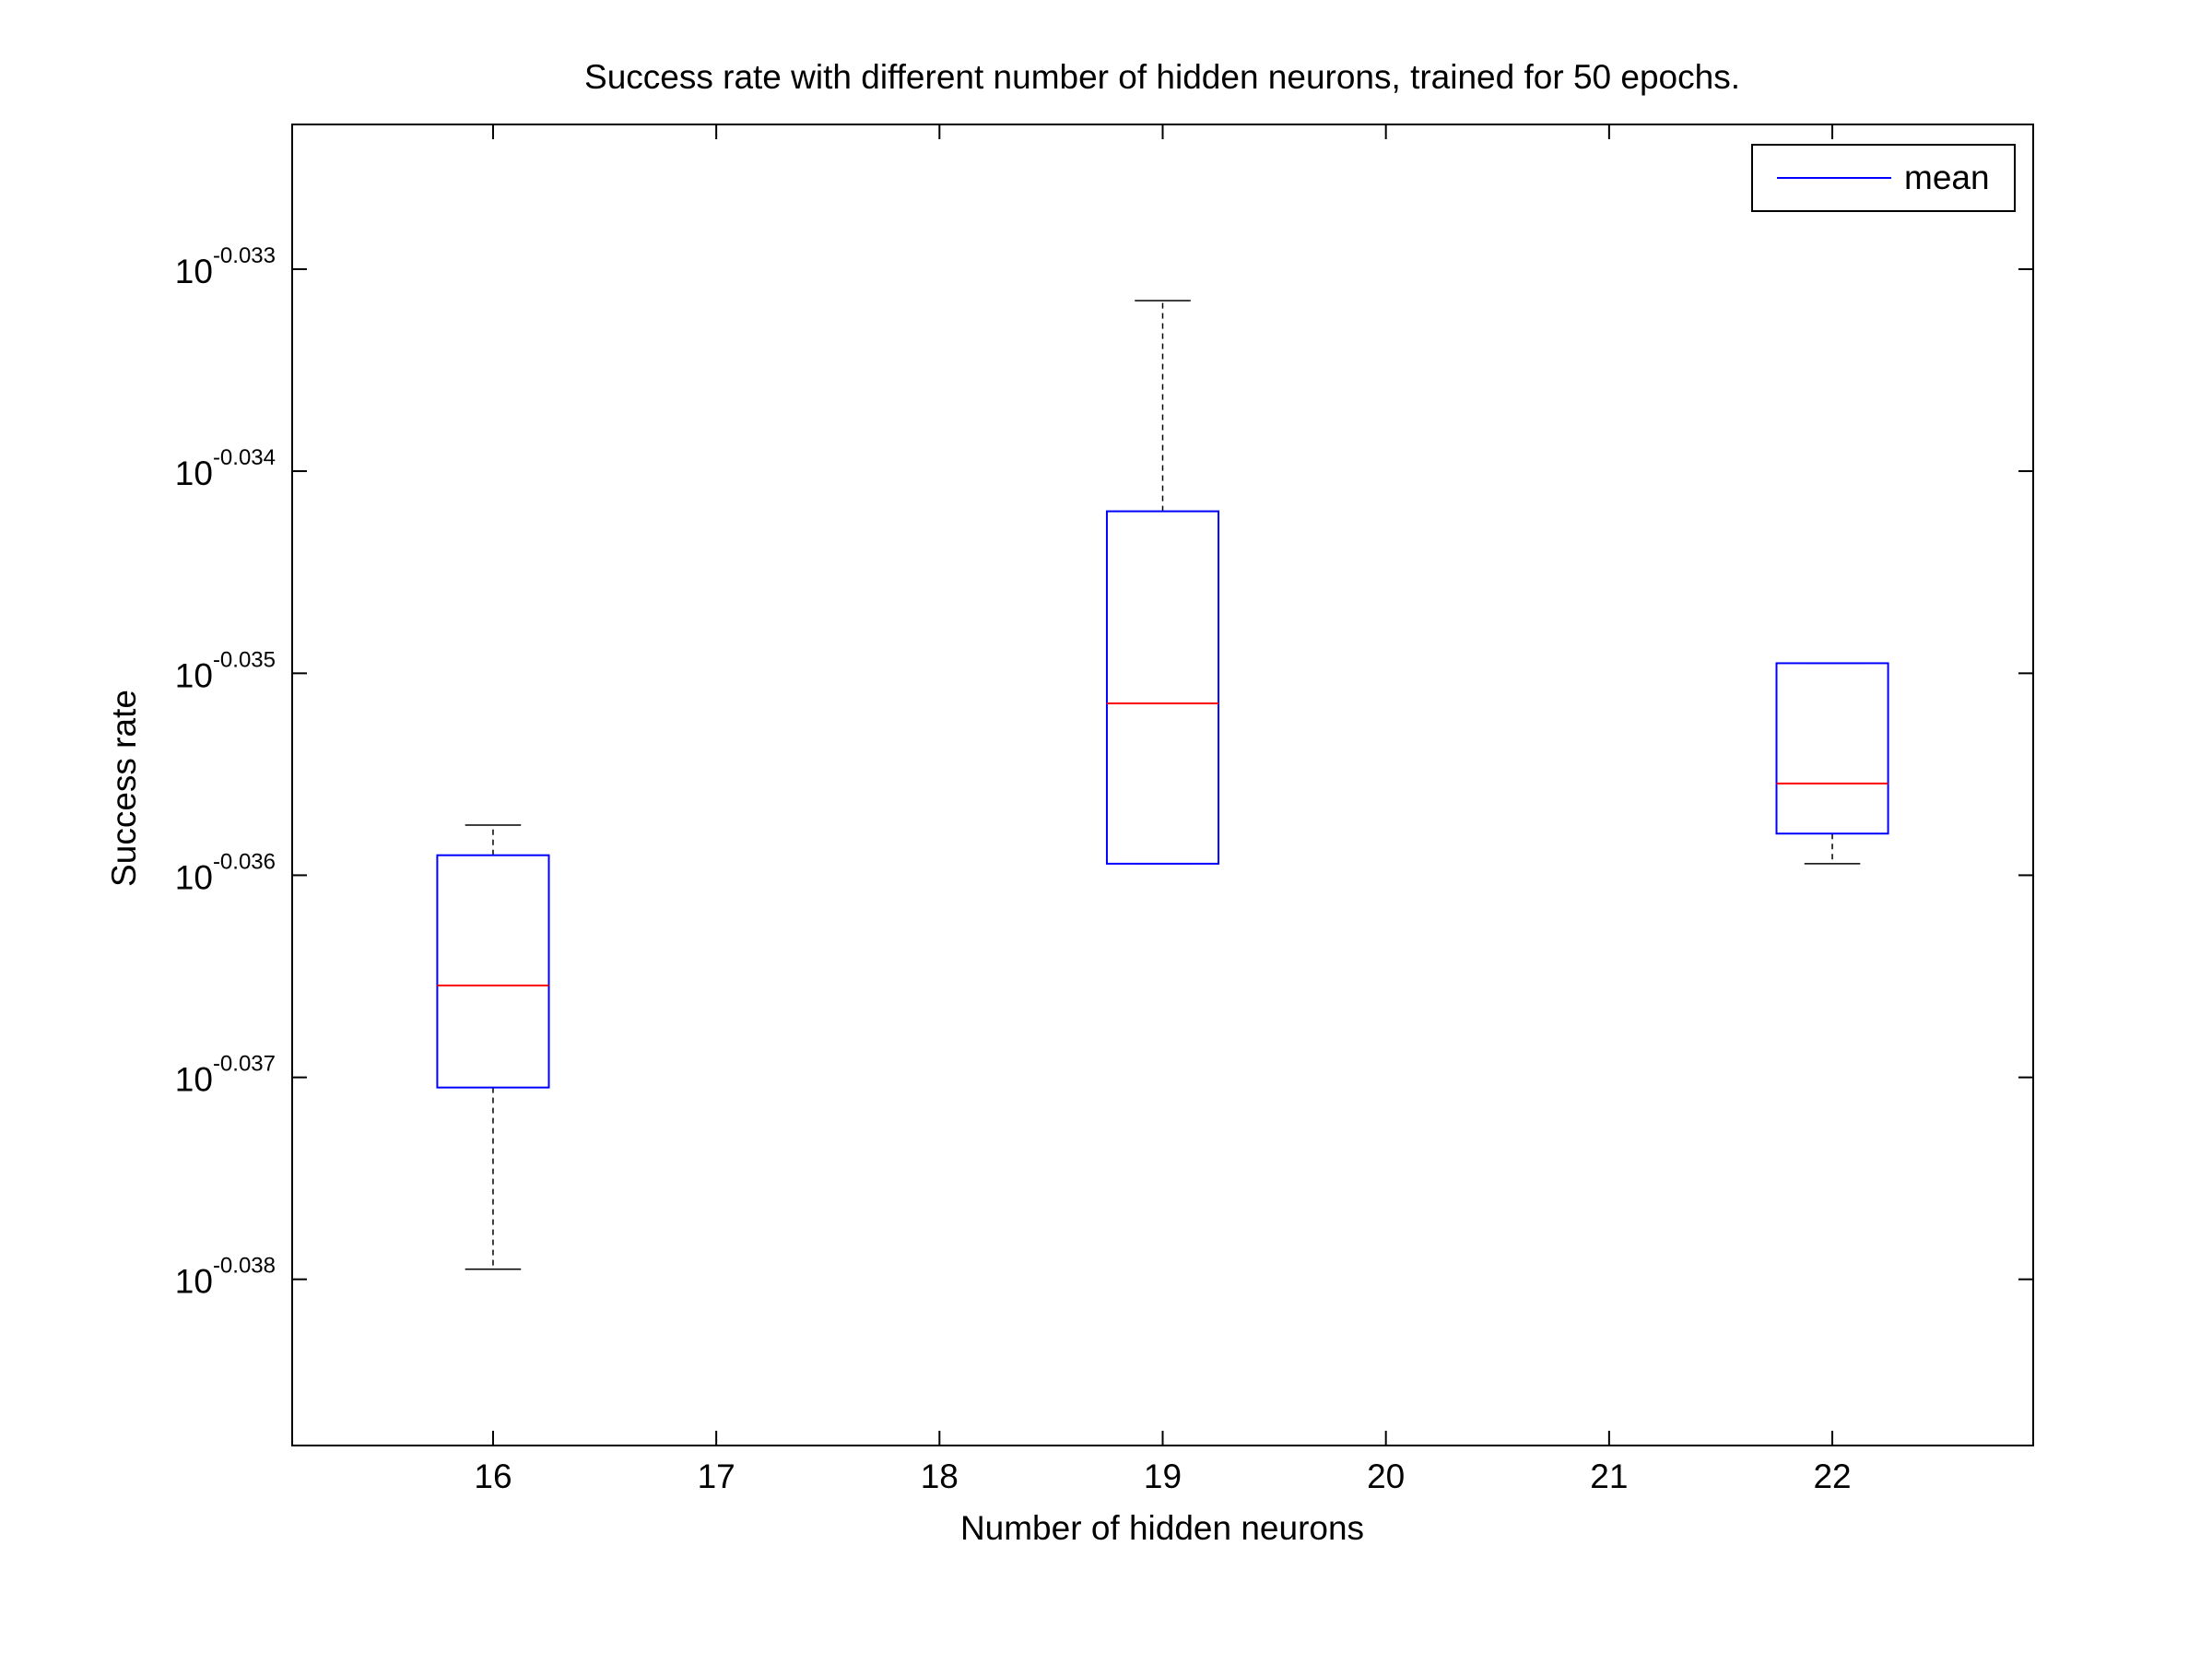 The image size is (2212, 1664). Describe the element at coordinates (244, 861) in the screenshot. I see `y-tick-exponent: -0.036` at that location.